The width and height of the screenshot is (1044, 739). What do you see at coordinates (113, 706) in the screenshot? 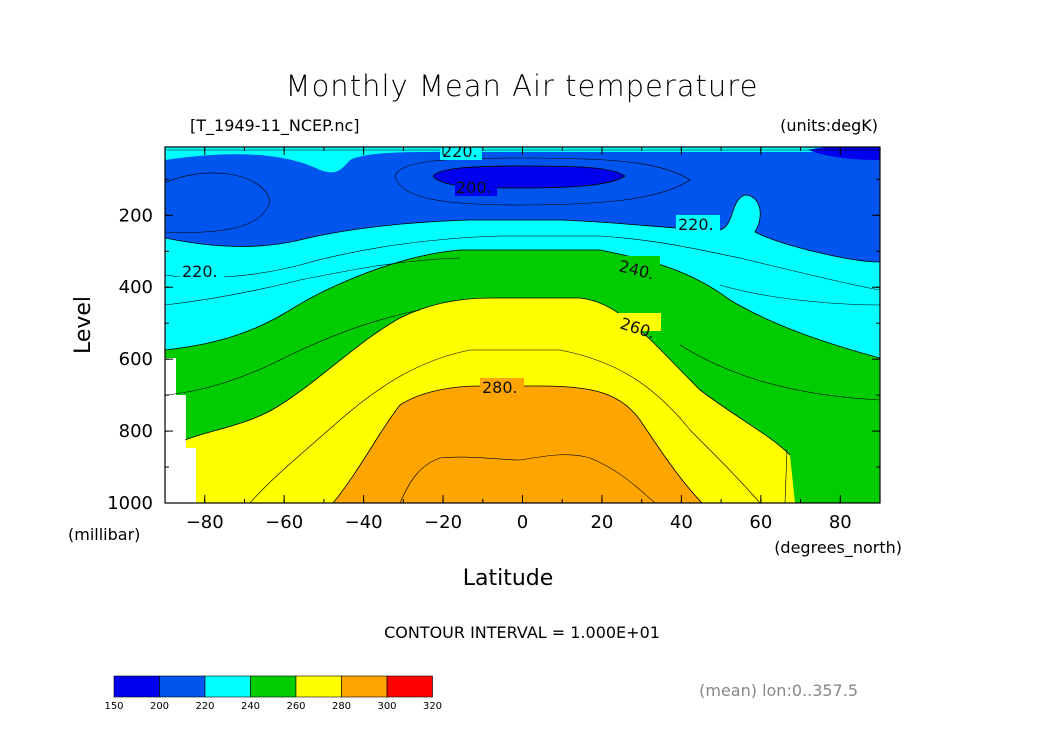
I see `colorbar-label: 150` at bounding box center [113, 706].